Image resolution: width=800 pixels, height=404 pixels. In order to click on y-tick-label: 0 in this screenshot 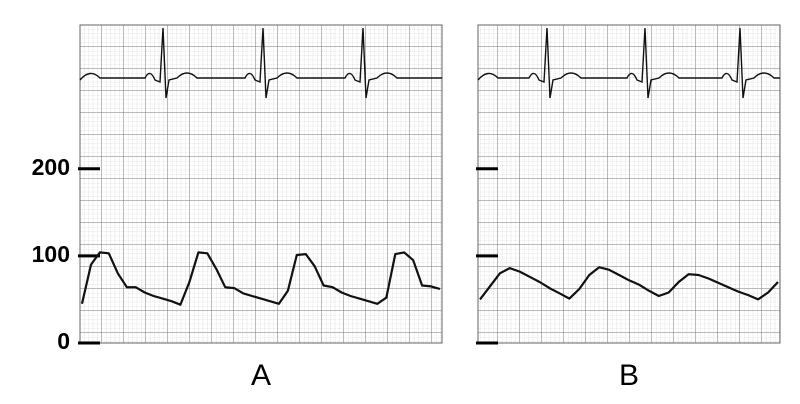, I will do `click(63, 341)`.